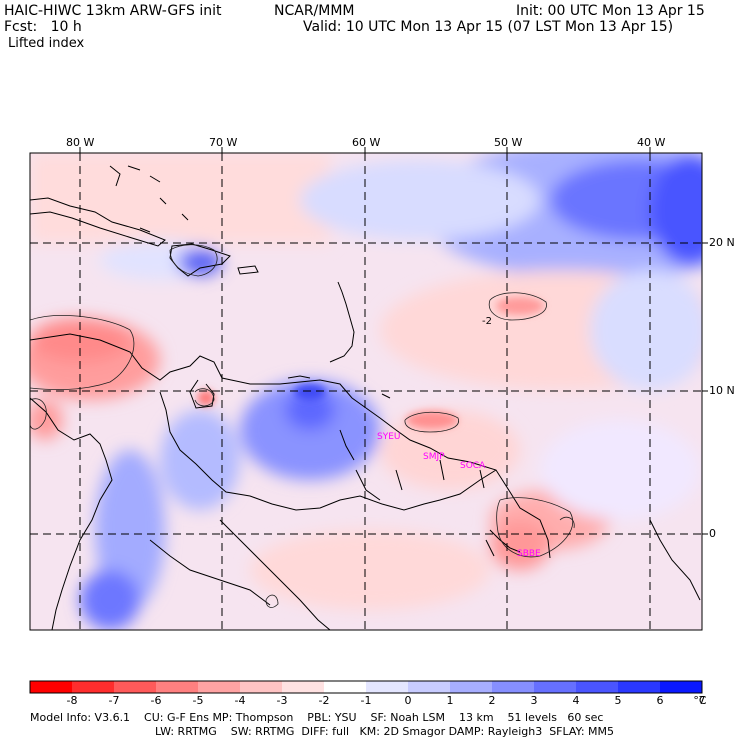 Image resolution: width=740 pixels, height=740 pixels. What do you see at coordinates (408, 700) in the screenshot?
I see `colorbar-tick-label: 0` at bounding box center [408, 700].